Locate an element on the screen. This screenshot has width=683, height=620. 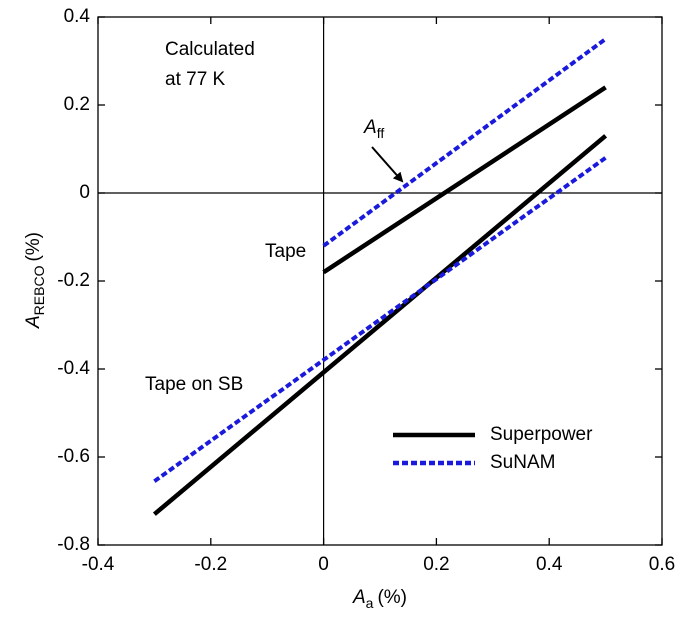
legend-label: Superpower is located at coordinates (541, 434).